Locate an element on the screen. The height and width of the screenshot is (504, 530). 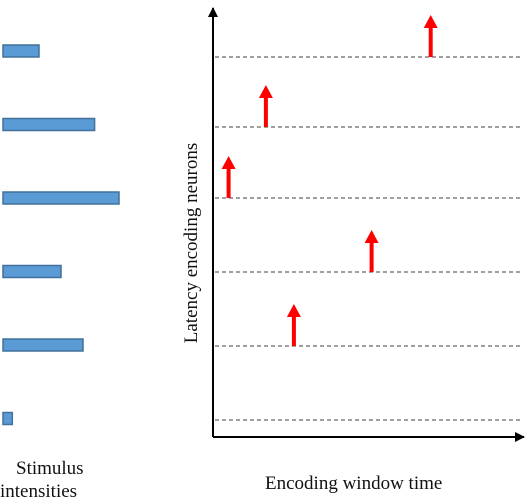
stimulus-label-line1: Stimulus is located at coordinates (50, 468).